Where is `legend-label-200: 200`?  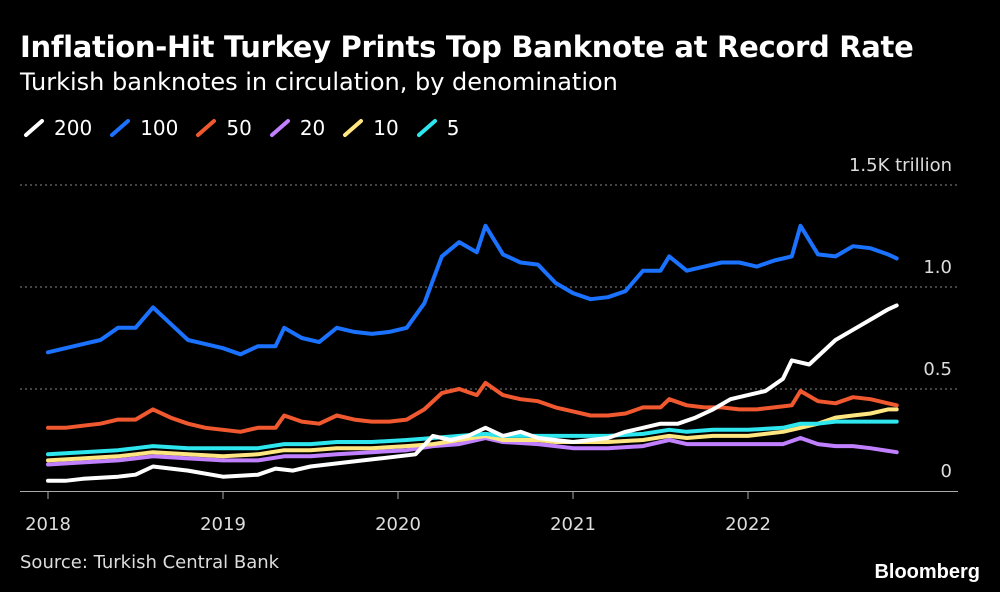
legend-label-200: 200 is located at coordinates (73, 128).